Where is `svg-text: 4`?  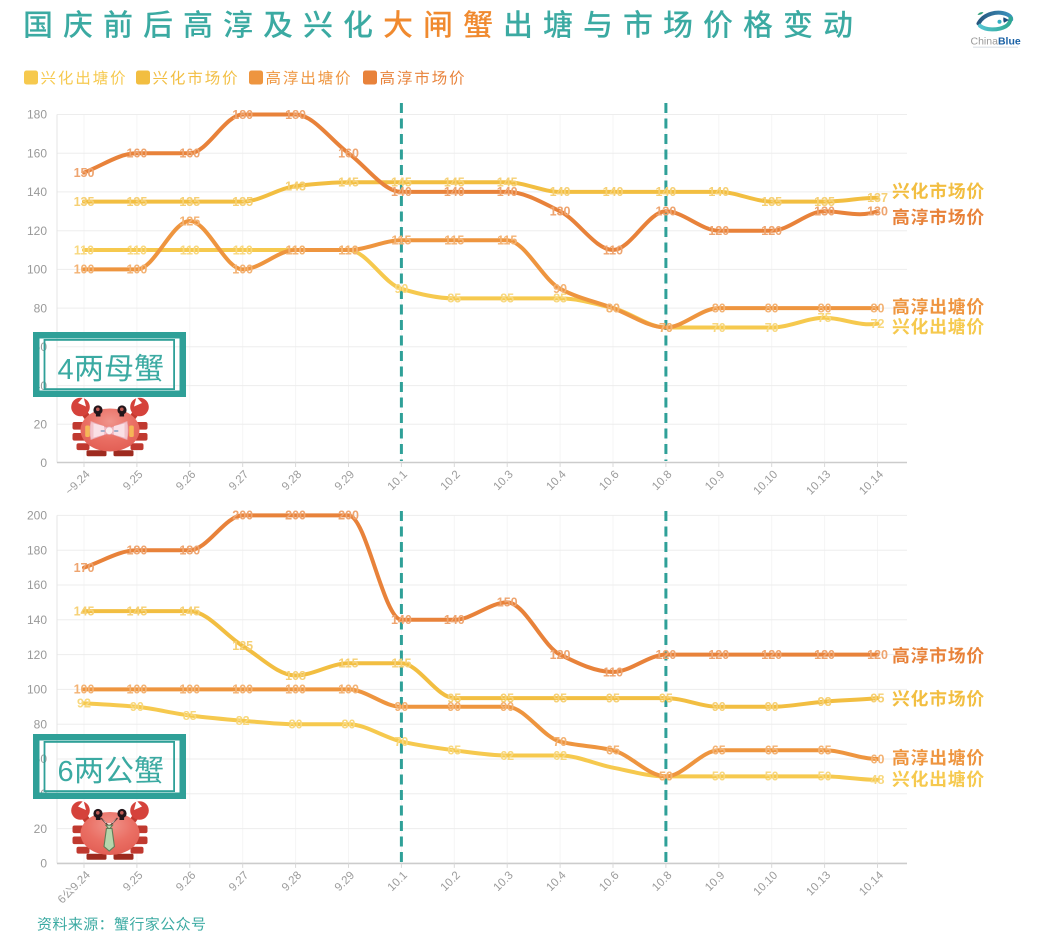 svg-text: 4 is located at coordinates (66, 370).